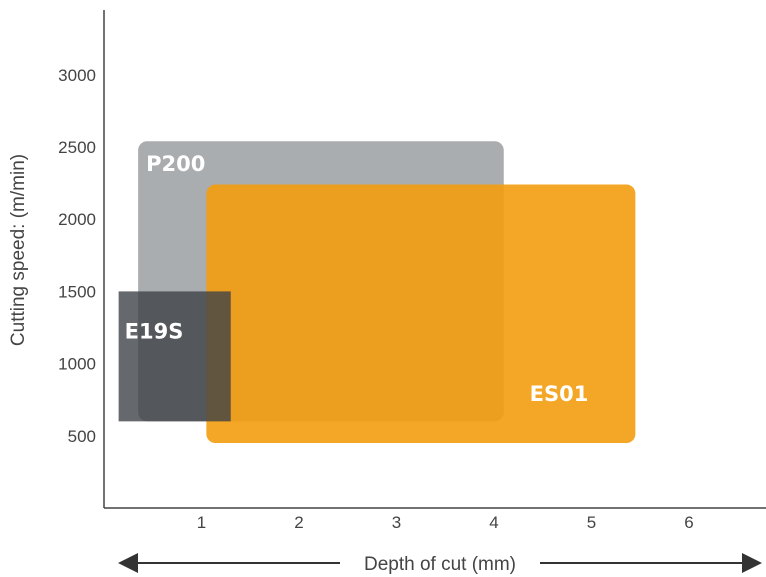 The width and height of the screenshot is (766, 577). What do you see at coordinates (445, 522) in the screenshot?
I see `x-tick-labels: 1 2 3 4 5 6` at bounding box center [445, 522].